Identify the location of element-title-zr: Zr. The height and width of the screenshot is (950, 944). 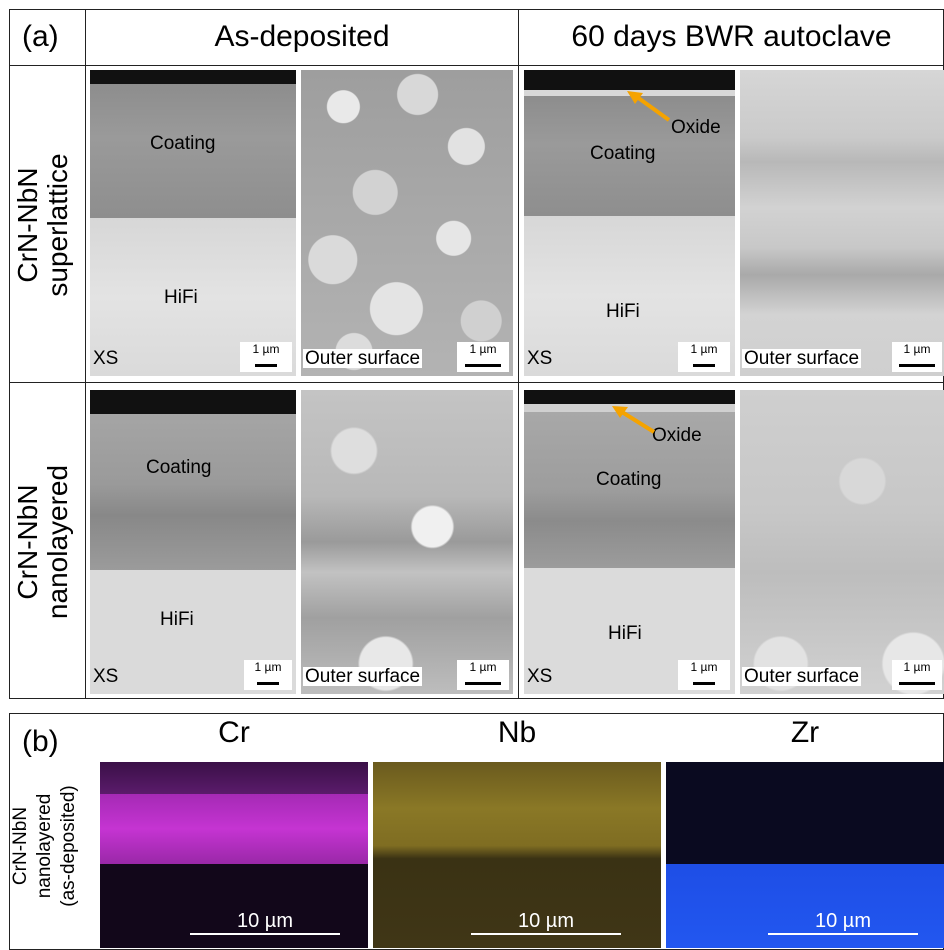
(805, 732).